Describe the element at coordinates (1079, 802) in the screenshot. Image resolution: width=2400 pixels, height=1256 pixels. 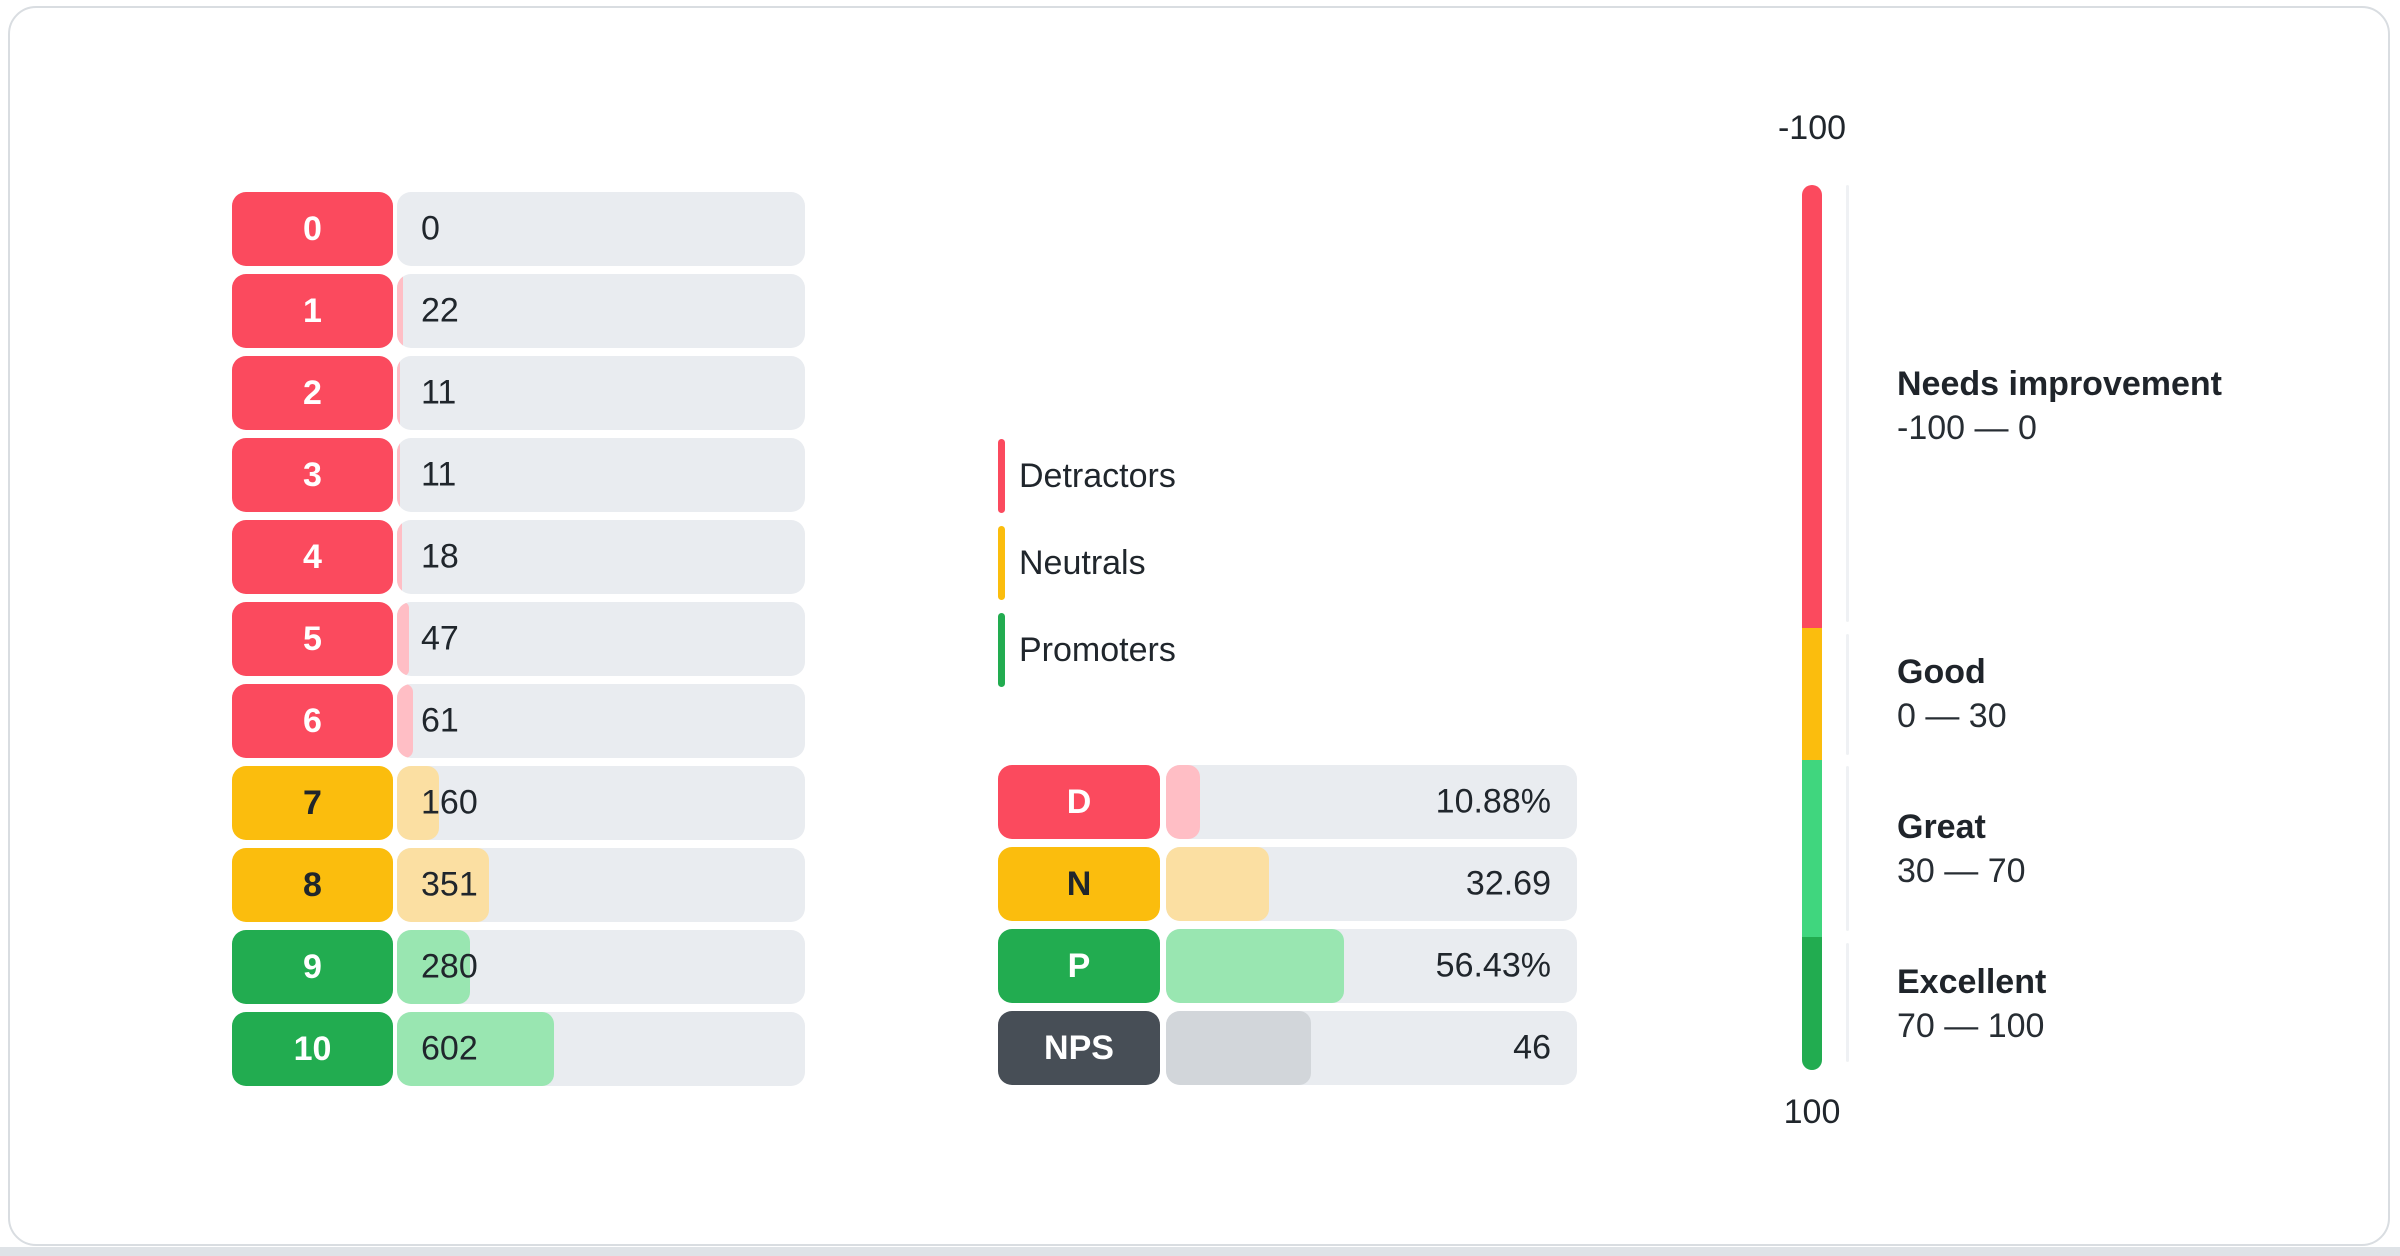
I see `summary-label: D` at that location.